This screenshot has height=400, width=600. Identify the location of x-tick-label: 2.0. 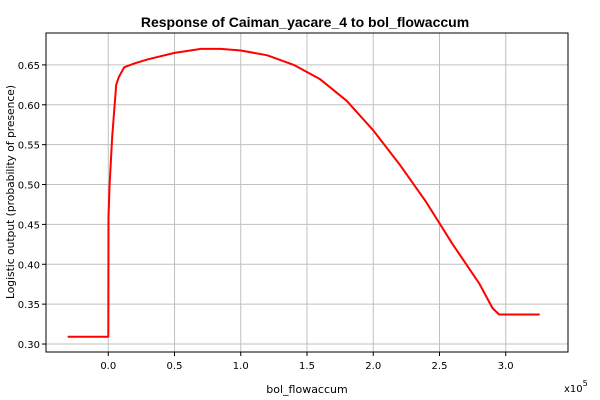
(373, 366).